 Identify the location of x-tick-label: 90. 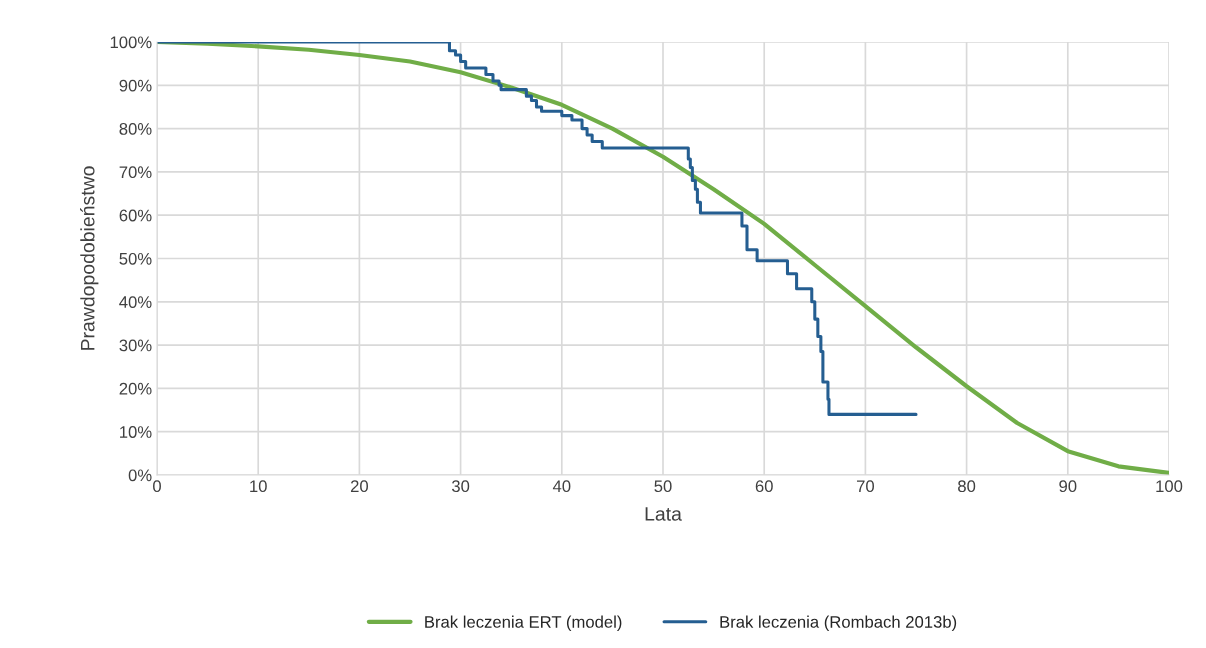
(1068, 486).